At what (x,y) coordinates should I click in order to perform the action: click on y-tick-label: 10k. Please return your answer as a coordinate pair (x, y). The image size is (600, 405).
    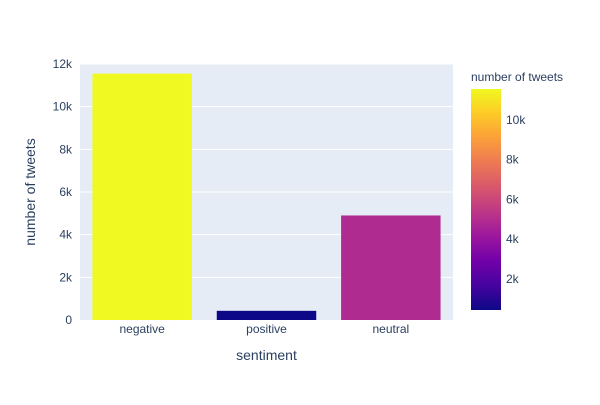
    Looking at the image, I should click on (63, 107).